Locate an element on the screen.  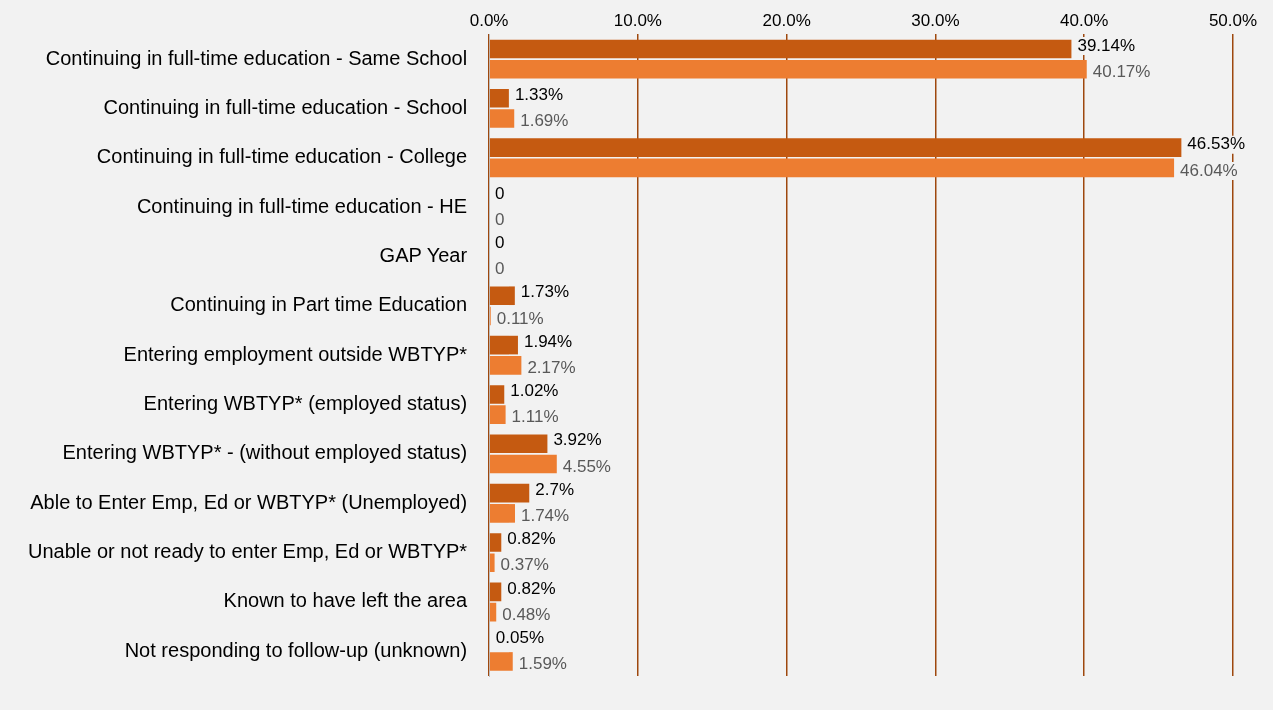
data-label: 1.11% is located at coordinates (535, 417).